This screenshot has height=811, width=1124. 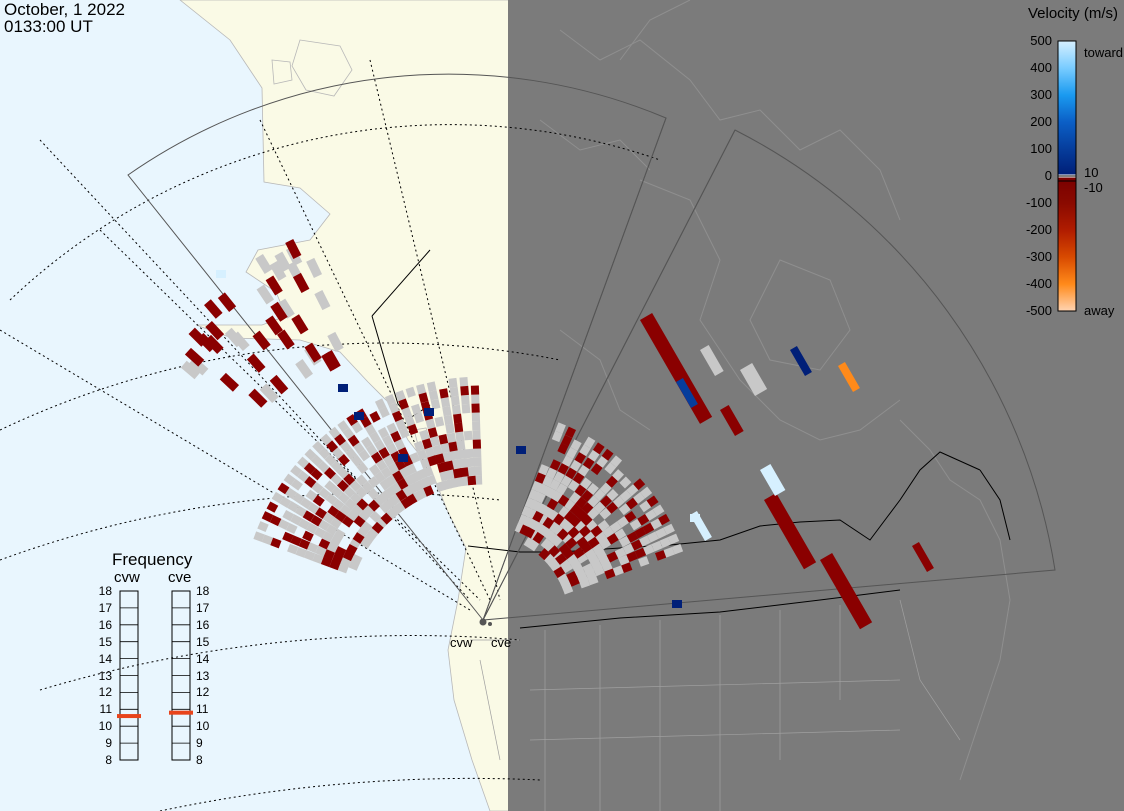 I want to click on frequency-tick-right: 10, so click(x=203, y=726).